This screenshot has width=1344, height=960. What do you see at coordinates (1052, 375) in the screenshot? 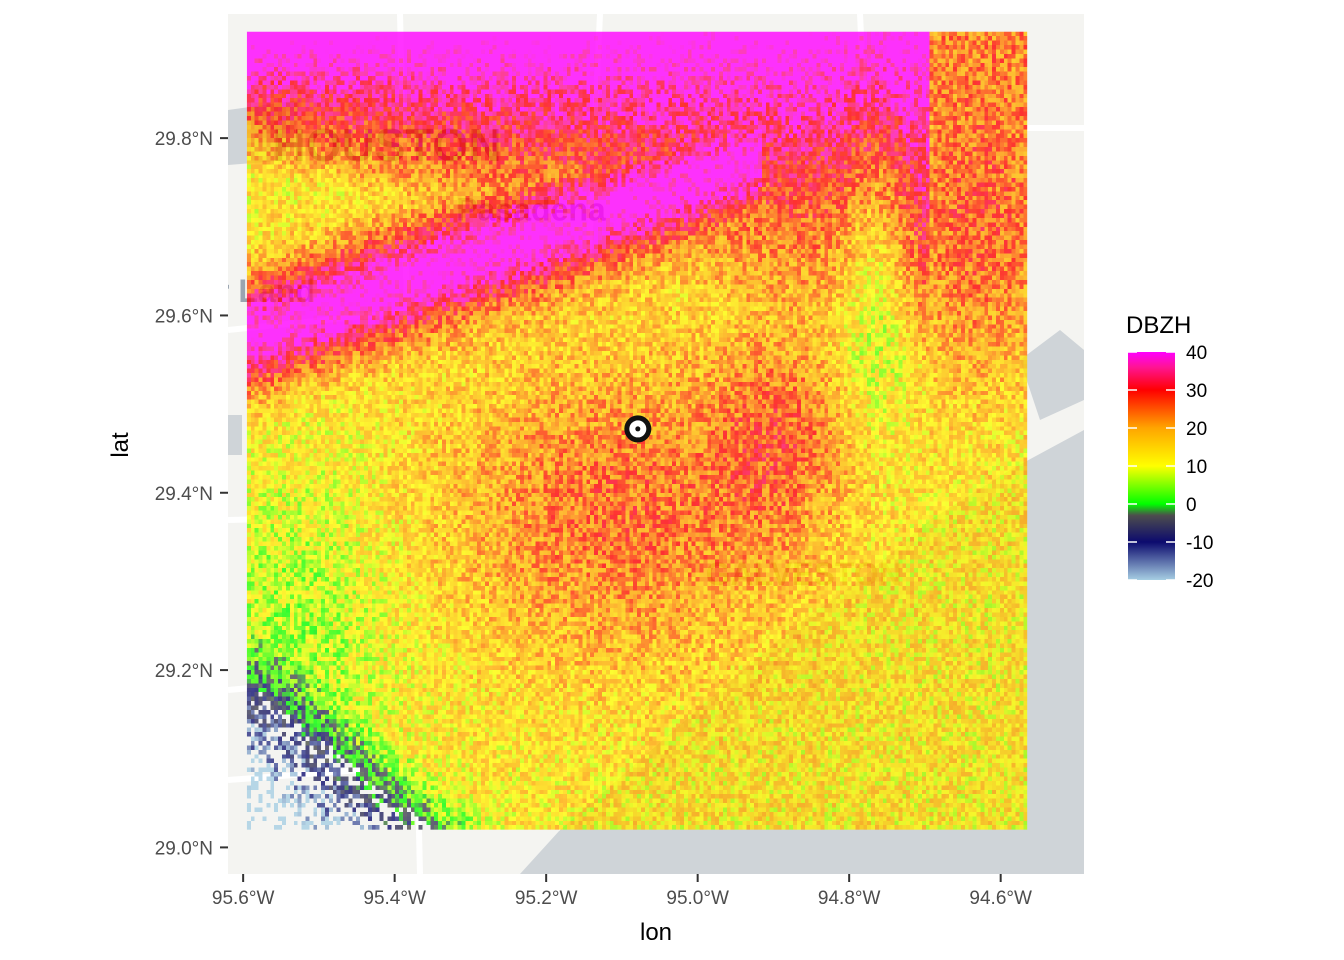
I see `bay-water` at bounding box center [1052, 375].